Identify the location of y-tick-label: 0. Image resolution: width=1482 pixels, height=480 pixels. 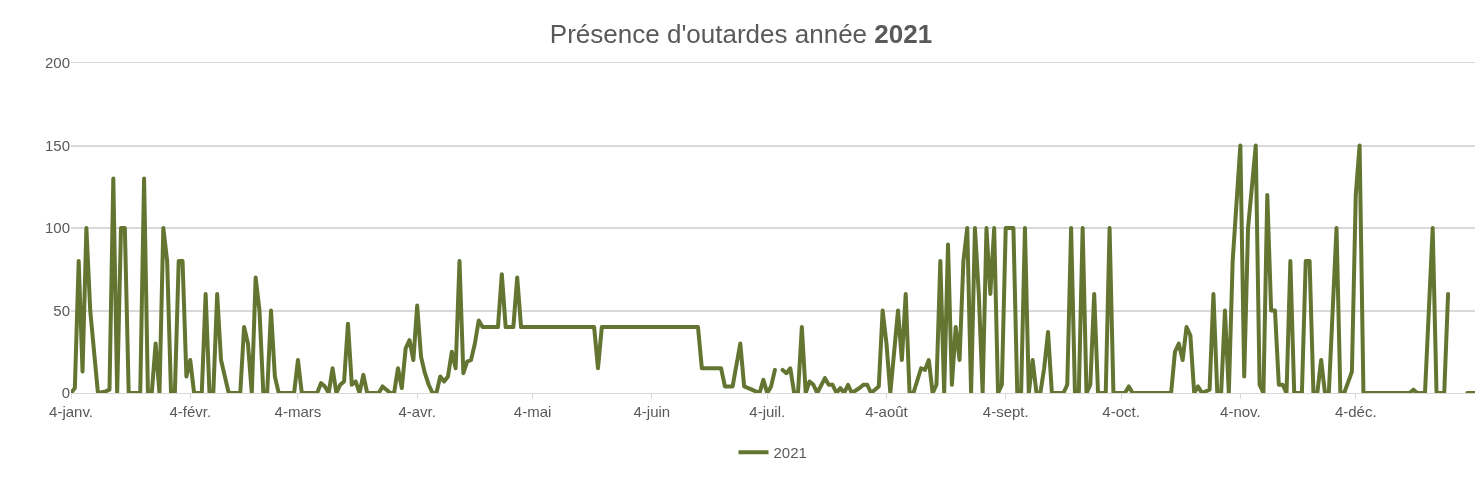
(65, 393).